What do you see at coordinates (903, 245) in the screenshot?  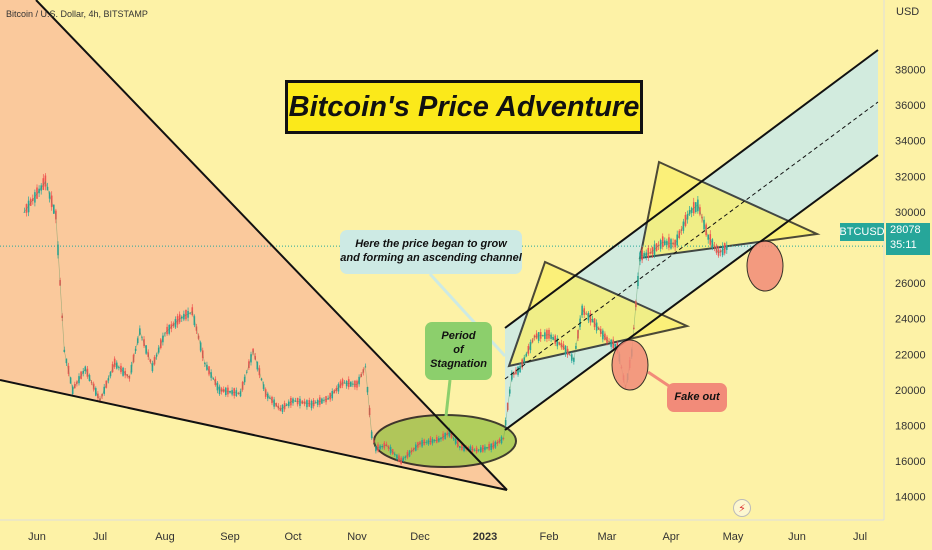 I see `bar-countdown: 35:11` at bounding box center [903, 245].